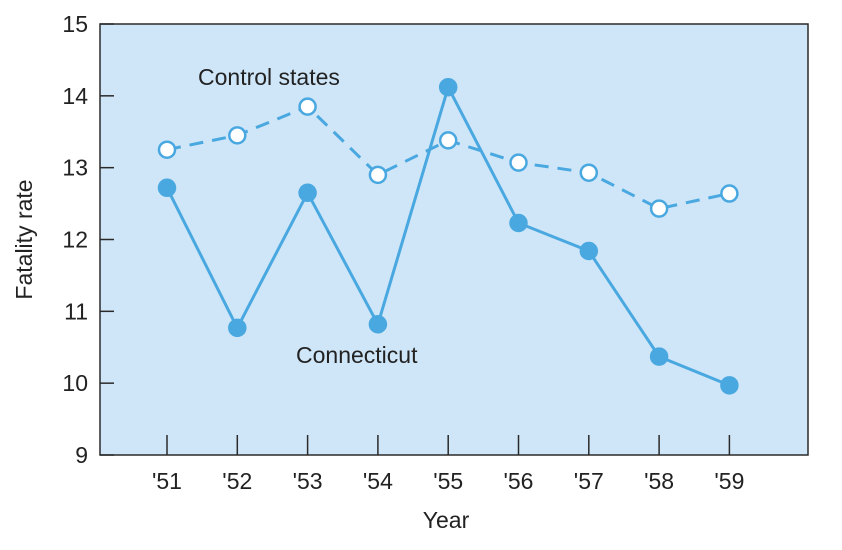  Describe the element at coordinates (448, 464) in the screenshot. I see `x-axis: '51 '52 '53 '54 '55 '56 '57 '58 '59` at that location.